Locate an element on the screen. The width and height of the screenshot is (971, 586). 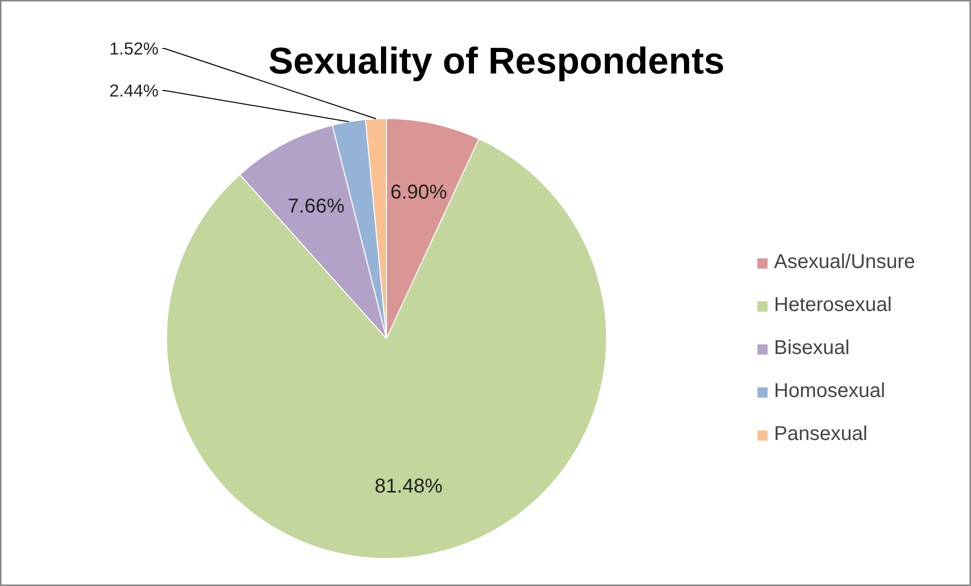
data-label: 7.66% is located at coordinates (316, 206).